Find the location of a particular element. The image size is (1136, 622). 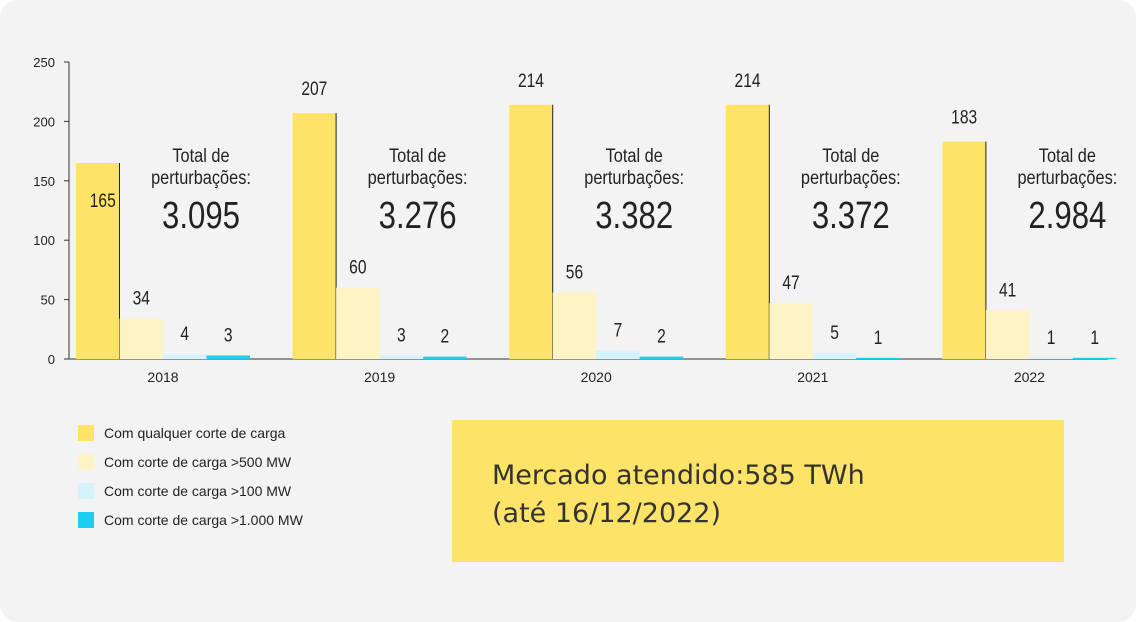

legend-item: Com corte de carga >1.000 MW is located at coordinates (190, 519).